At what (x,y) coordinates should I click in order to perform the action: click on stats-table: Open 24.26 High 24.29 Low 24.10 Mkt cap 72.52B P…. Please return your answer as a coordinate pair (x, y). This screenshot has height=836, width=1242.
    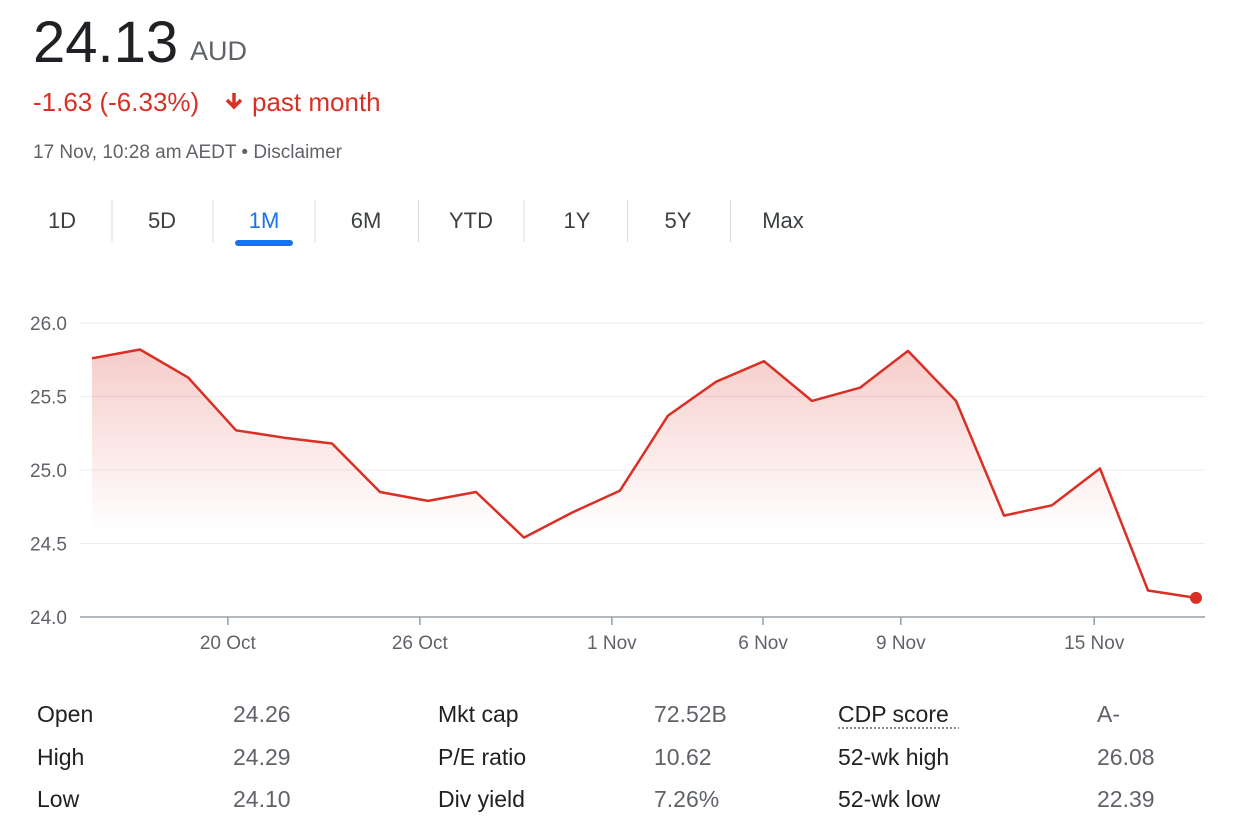
    Looking at the image, I should click on (596, 756).